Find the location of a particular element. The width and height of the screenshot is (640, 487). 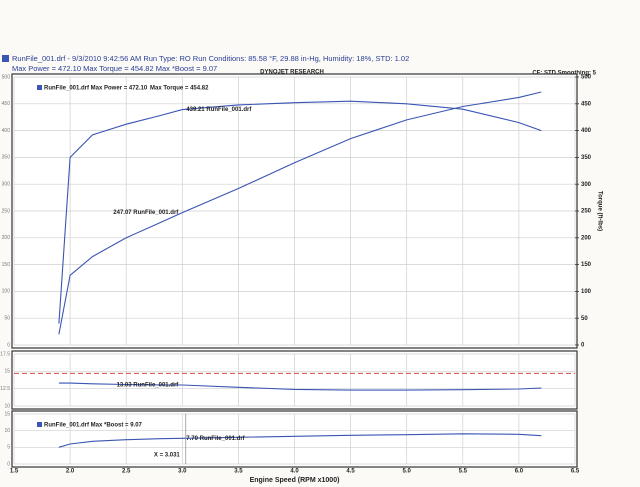

y2-tick-label: 50 is located at coordinates (584, 319).